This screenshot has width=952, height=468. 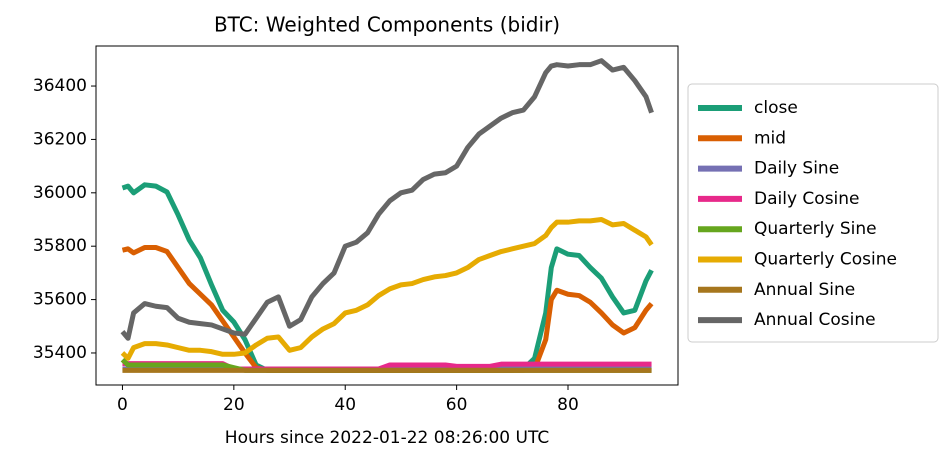 What do you see at coordinates (387, 438) in the screenshot?
I see `x-axis-label: Hours since 2022-01-22 08:26:00 UTC` at bounding box center [387, 438].